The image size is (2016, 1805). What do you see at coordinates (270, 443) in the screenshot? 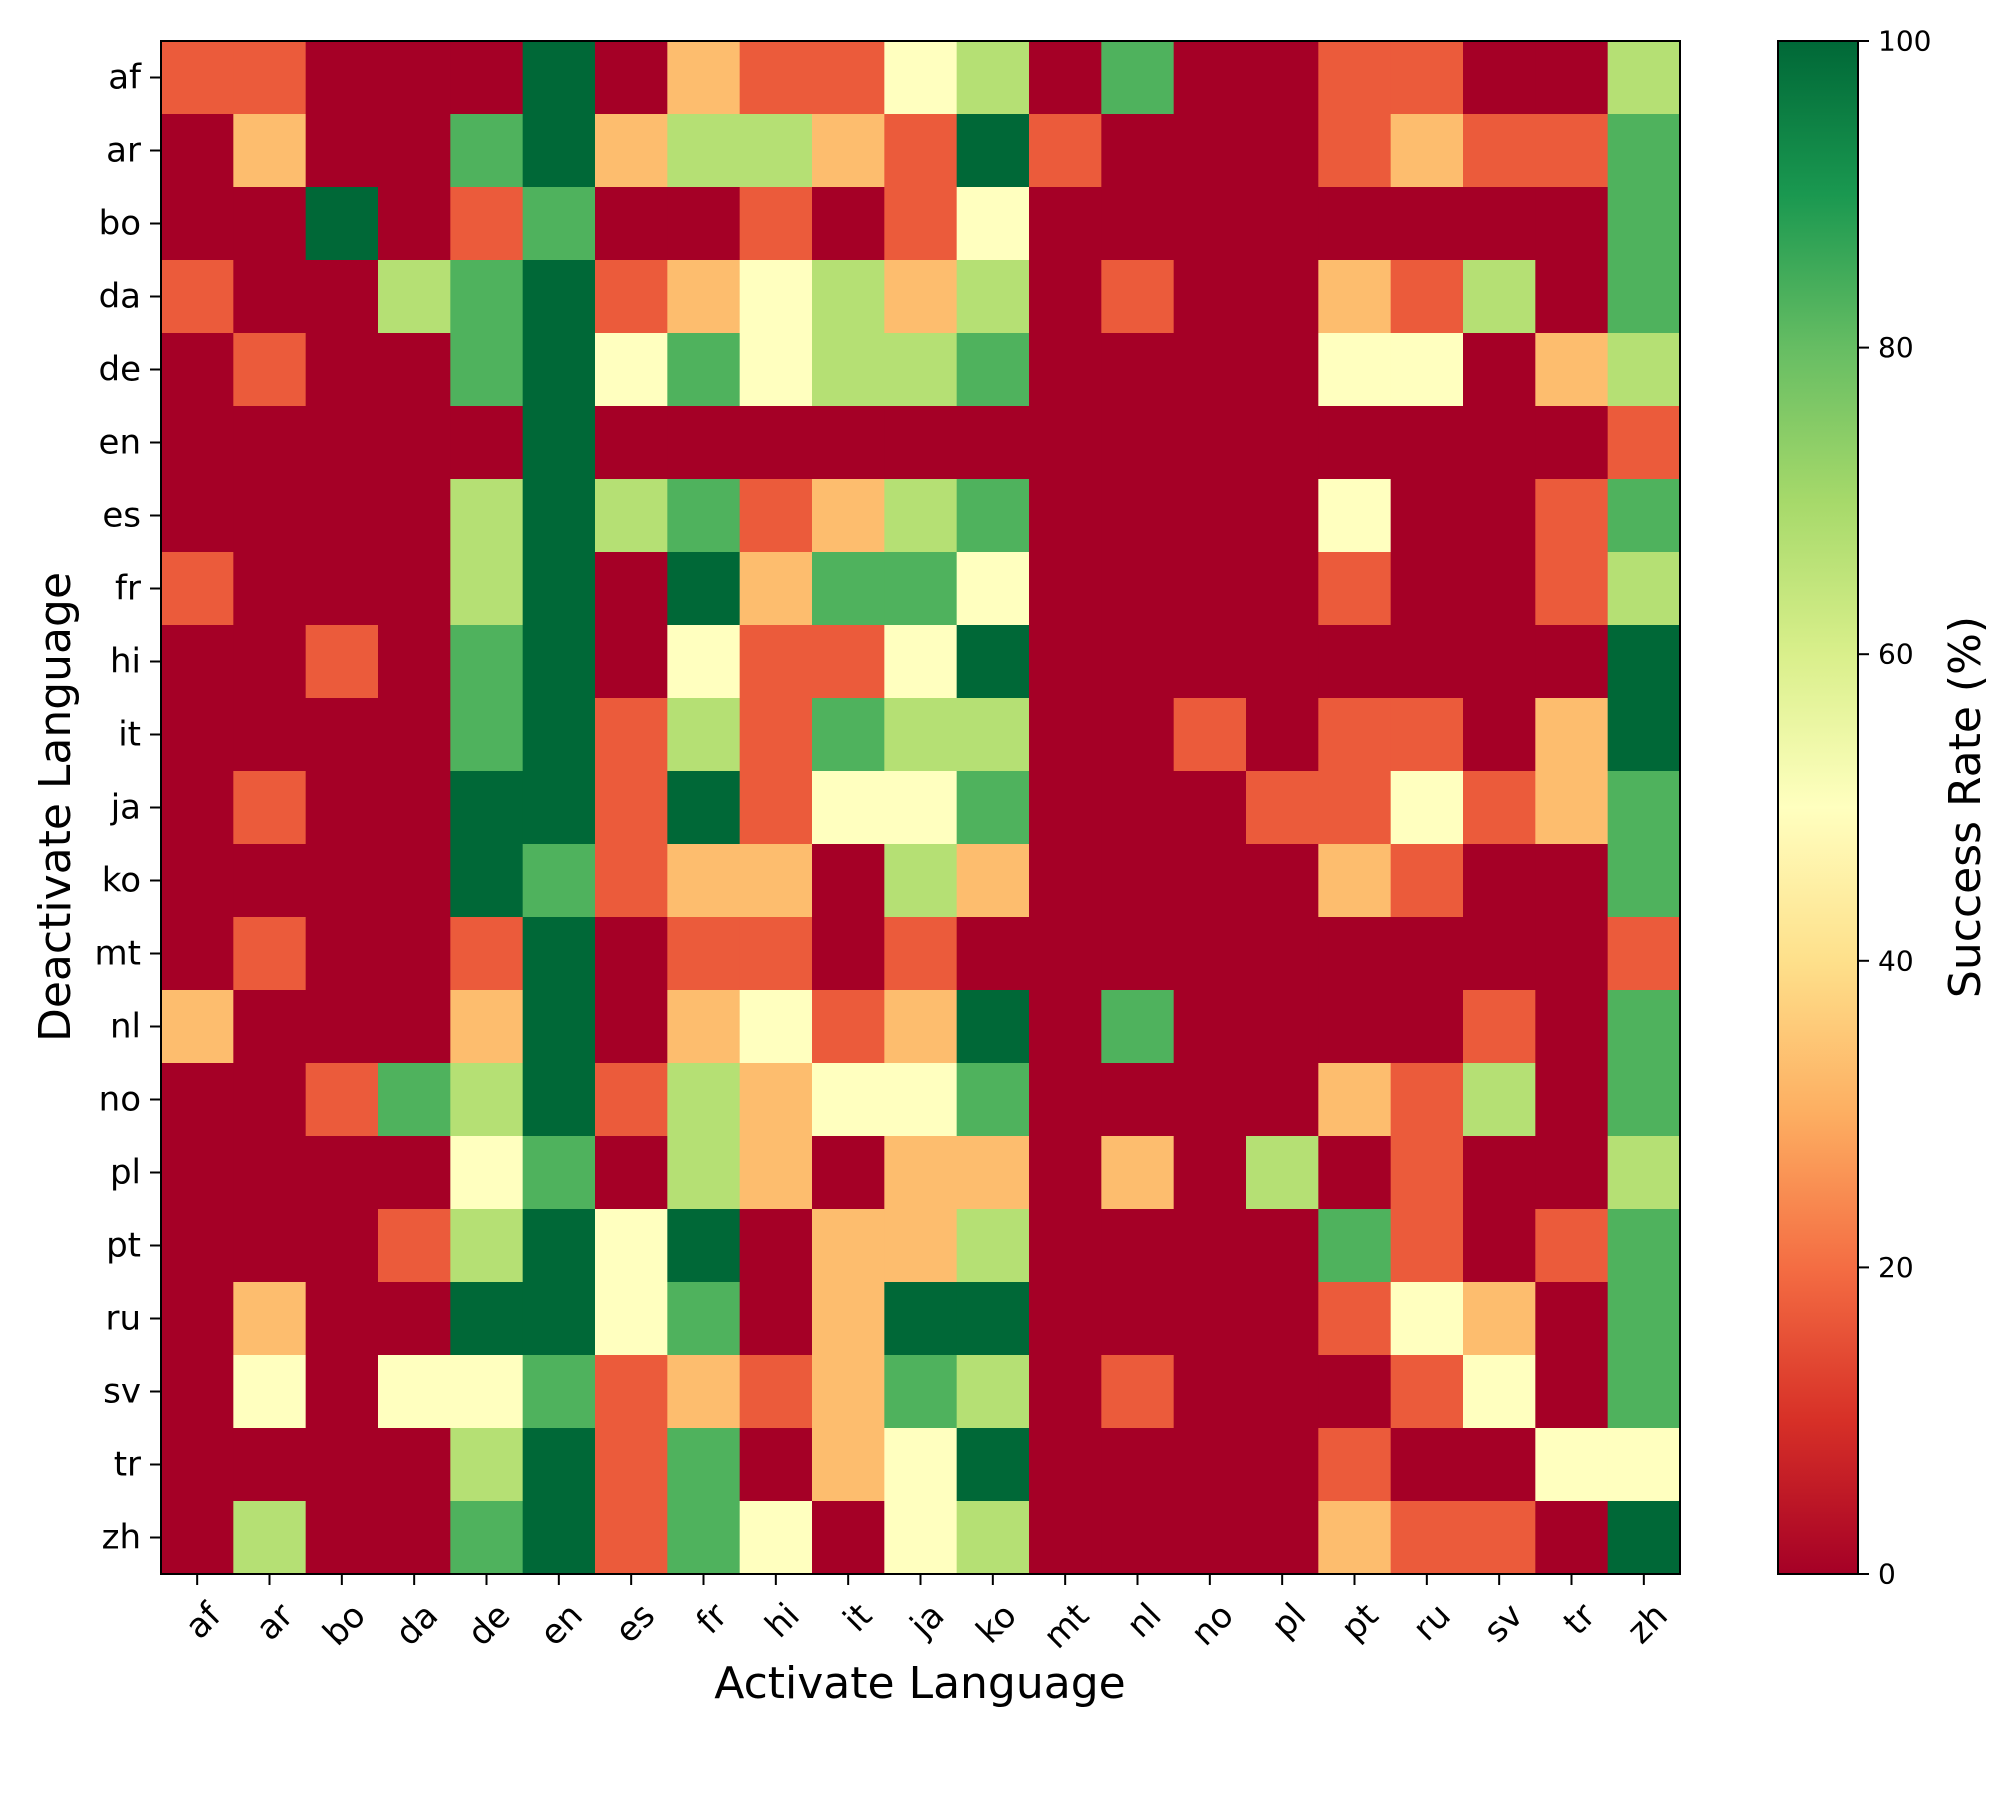
I see `cell-en-ar` at bounding box center [270, 443].